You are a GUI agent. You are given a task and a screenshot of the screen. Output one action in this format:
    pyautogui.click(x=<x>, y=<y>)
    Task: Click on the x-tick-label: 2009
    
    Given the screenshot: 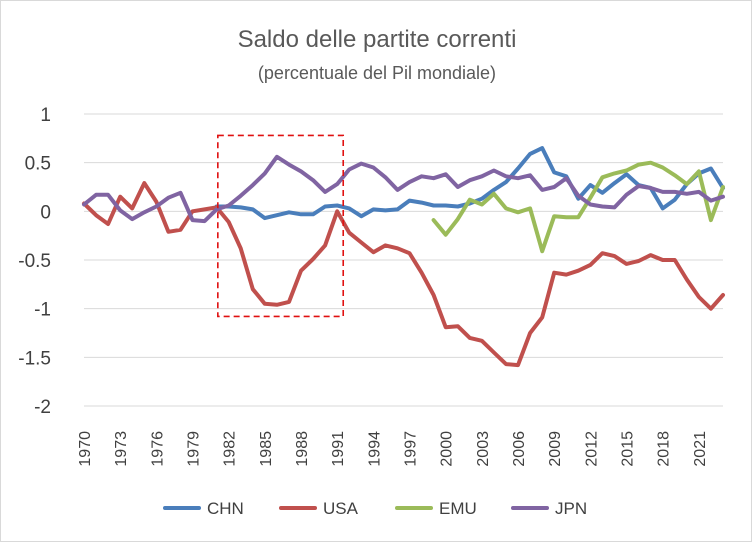 What is the action you would take?
    pyautogui.click(x=555, y=449)
    